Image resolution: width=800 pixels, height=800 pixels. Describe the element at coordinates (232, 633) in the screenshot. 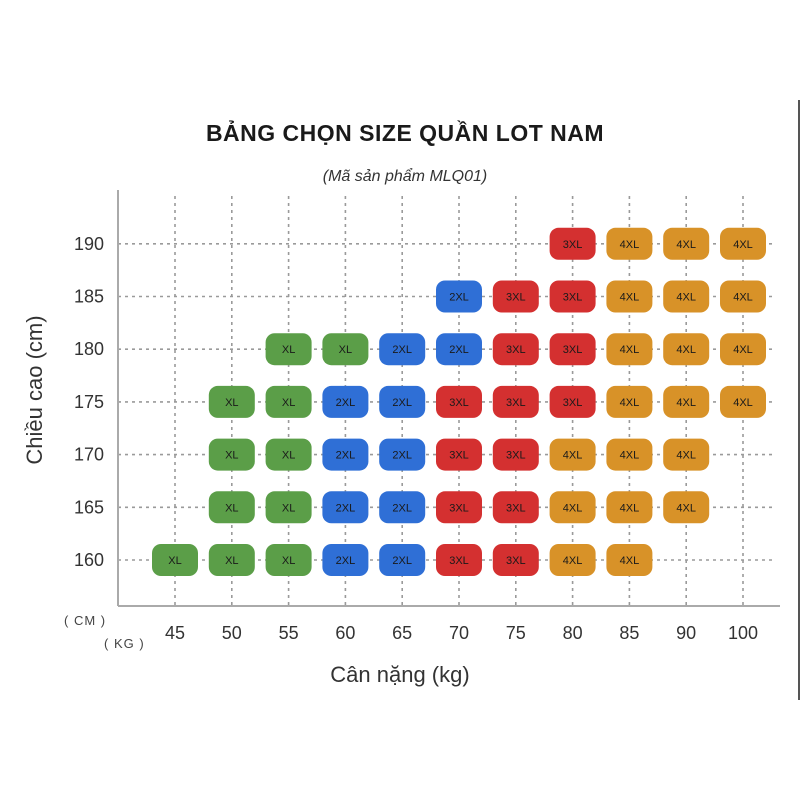

I see `x-tick-50: 50` at that location.